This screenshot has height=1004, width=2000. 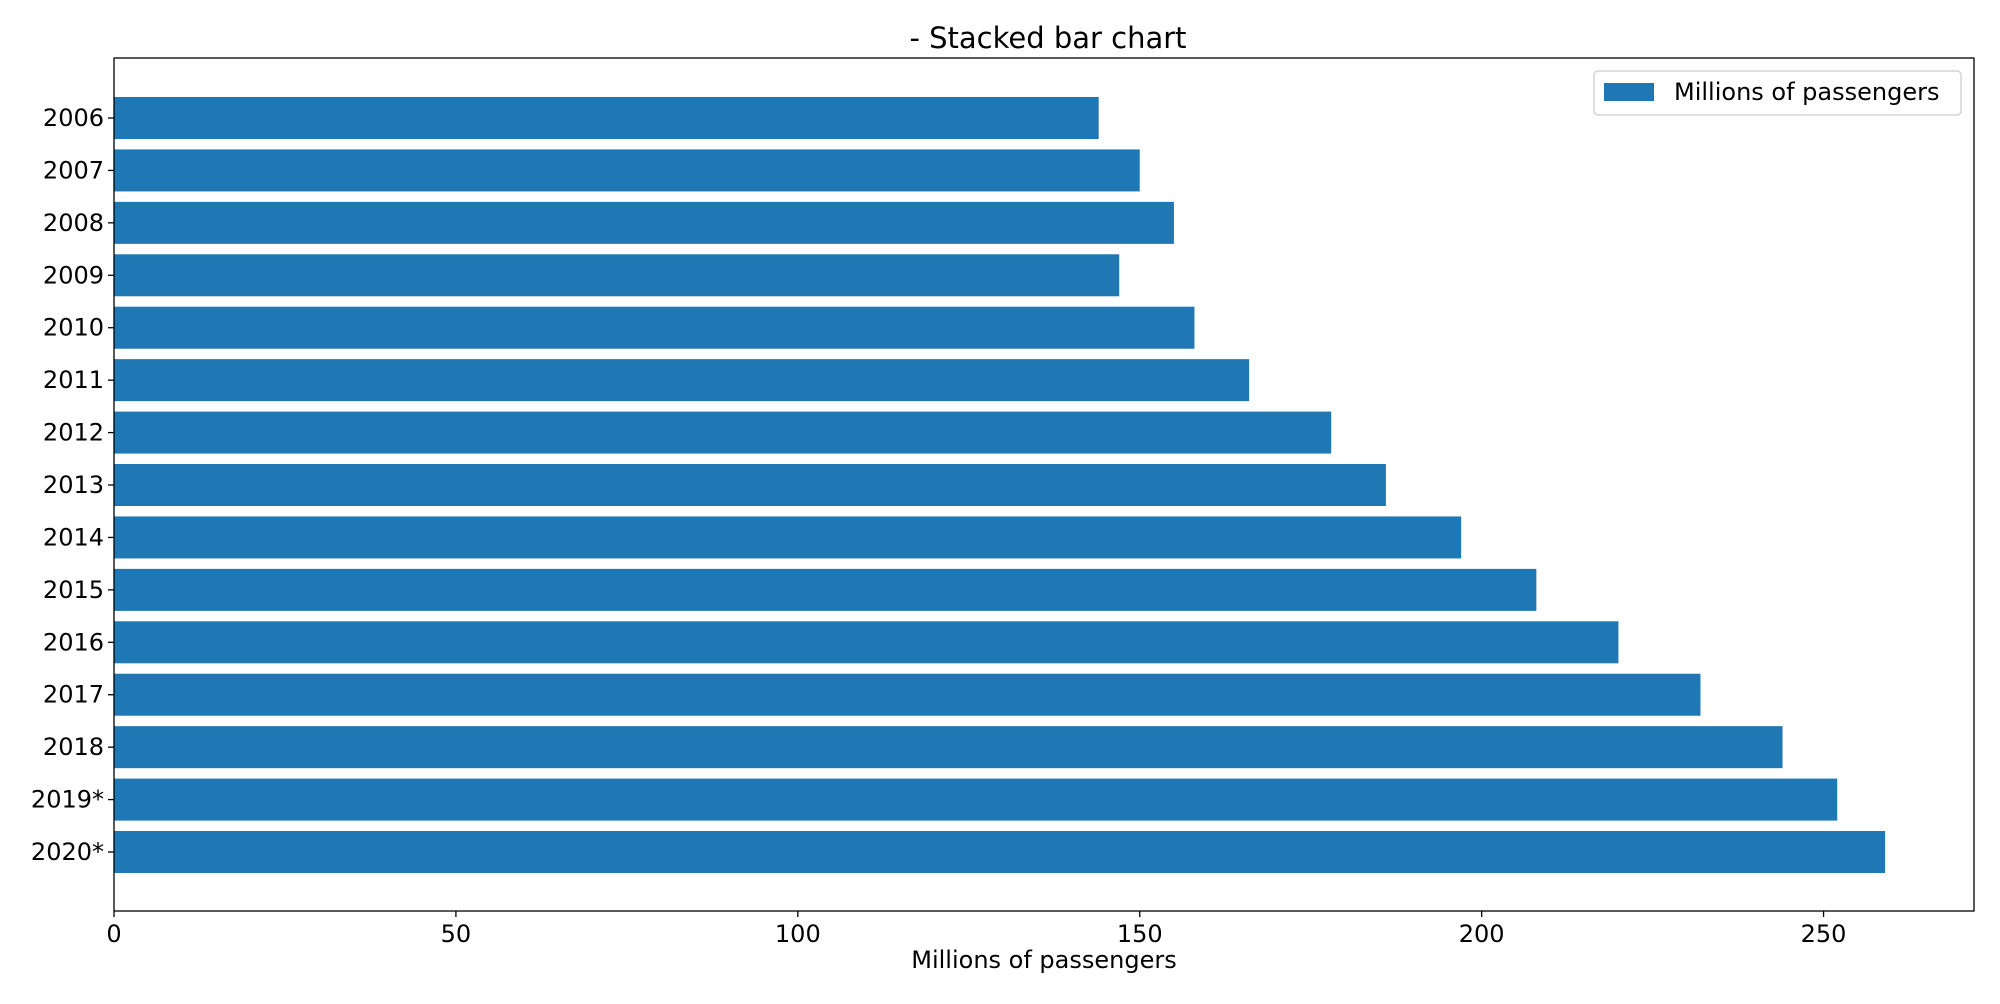 What do you see at coordinates (654, 327) in the screenshot?
I see `bar-2010` at bounding box center [654, 327].